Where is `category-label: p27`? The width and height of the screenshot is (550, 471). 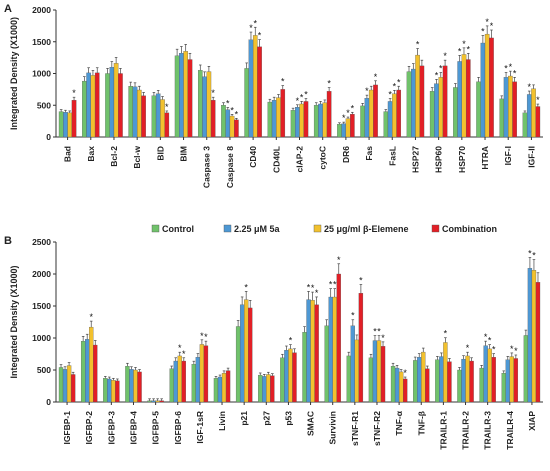
category-label: p27 is located at coordinates (266, 418).